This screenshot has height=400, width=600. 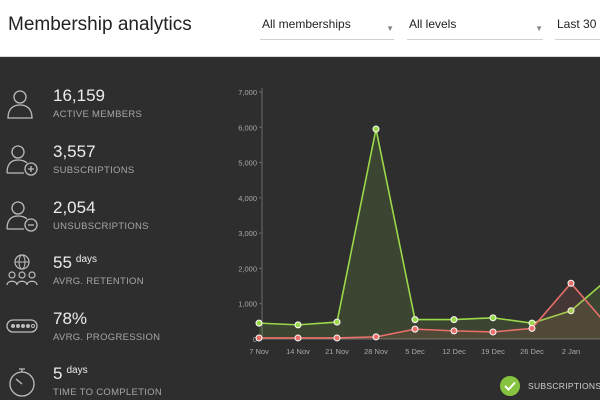 What do you see at coordinates (247, 268) in the screenshot?
I see `y-tick-label: 2,000` at bounding box center [247, 268].